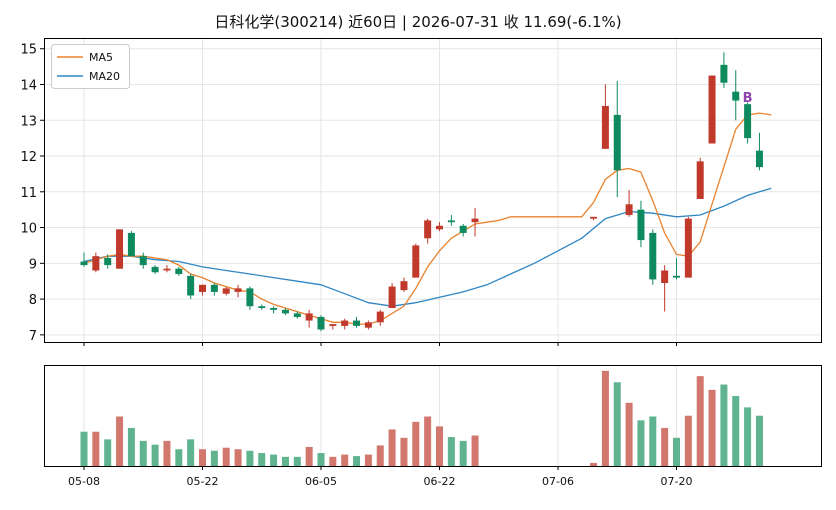 This screenshot has width=836, height=510. I want to click on y-tick-label: 7, so click(33, 336).